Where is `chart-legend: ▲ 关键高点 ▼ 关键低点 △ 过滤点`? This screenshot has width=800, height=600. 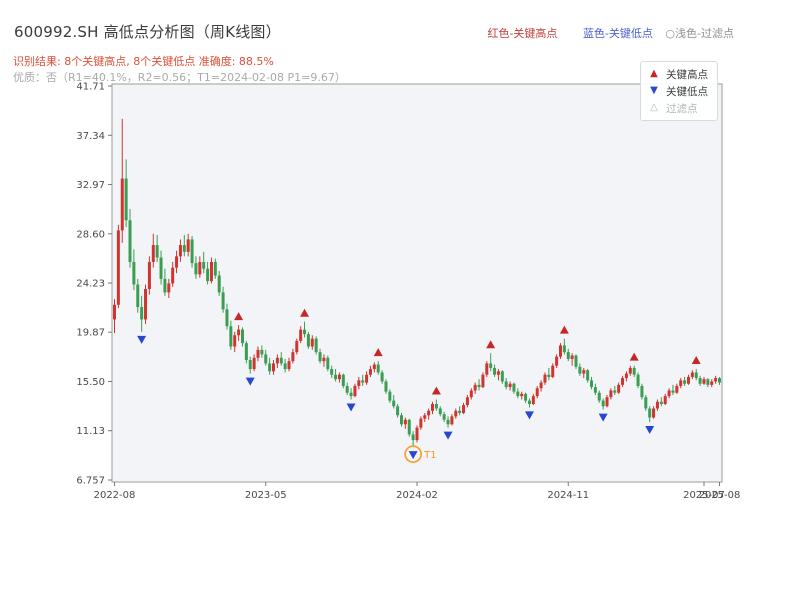
chart-legend: ▲ 关键高点 ▼ 关键低点 △ 过滤点 is located at coordinates (679, 91).